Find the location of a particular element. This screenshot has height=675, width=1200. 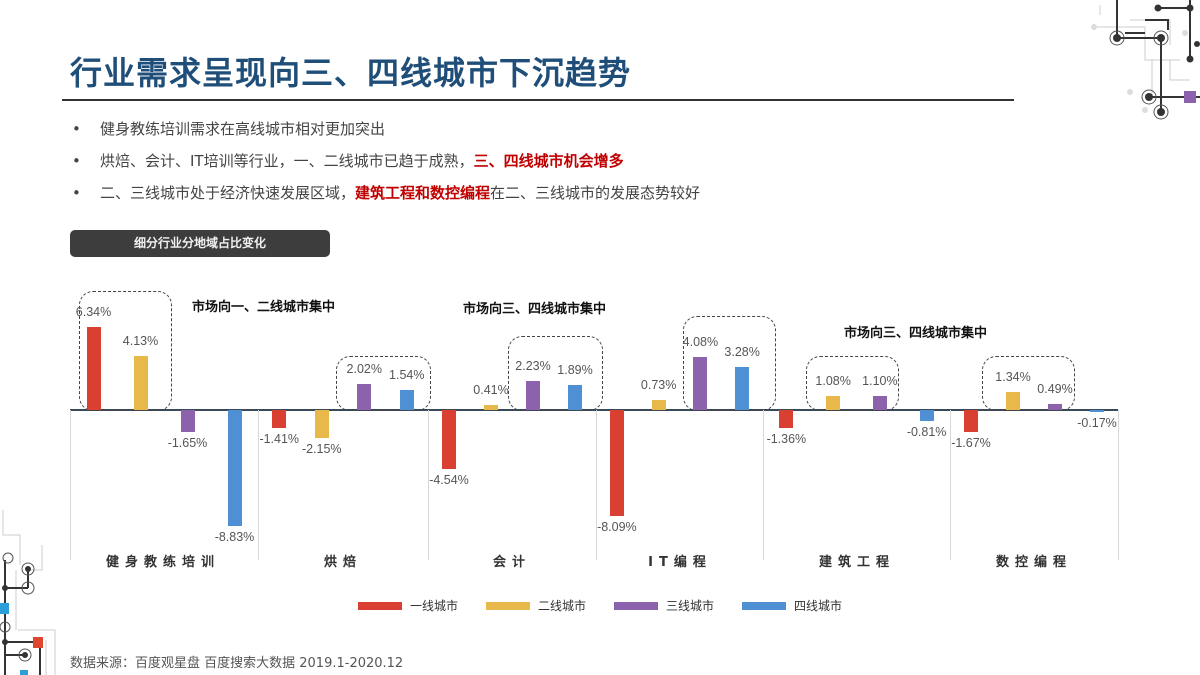

circuit-decoration-bottom-left is located at coordinates (28, 592).